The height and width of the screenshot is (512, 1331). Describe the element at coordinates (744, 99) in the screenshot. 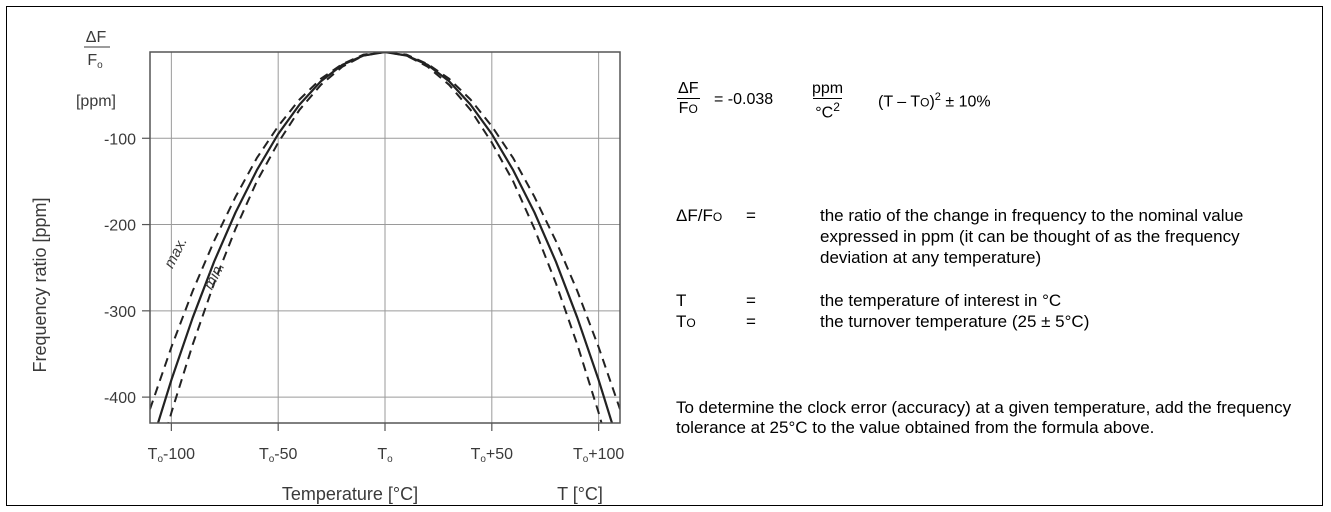

I see `formula-coefficient: = -0.038` at that location.